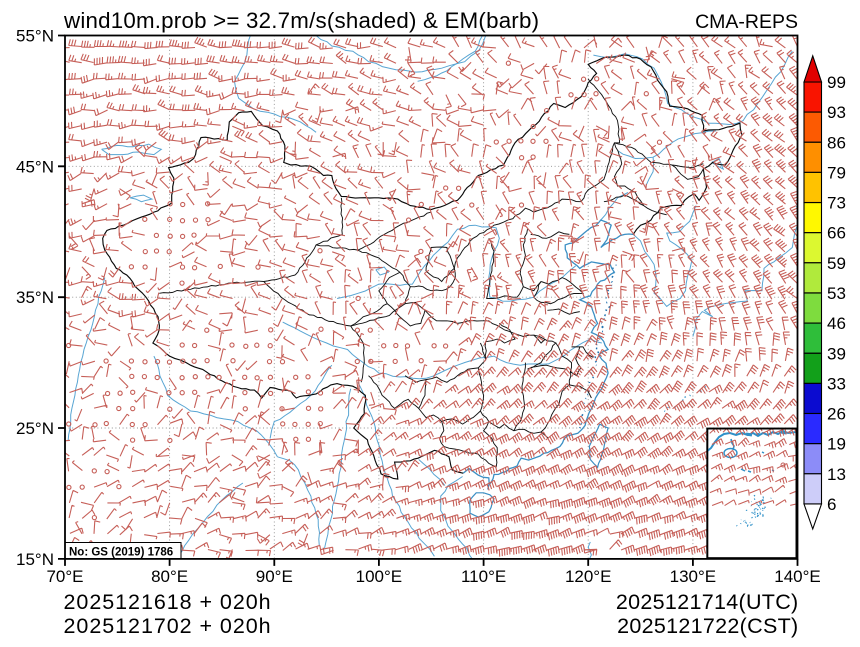  I want to click on svg-text: 90°E, so click(274, 576).